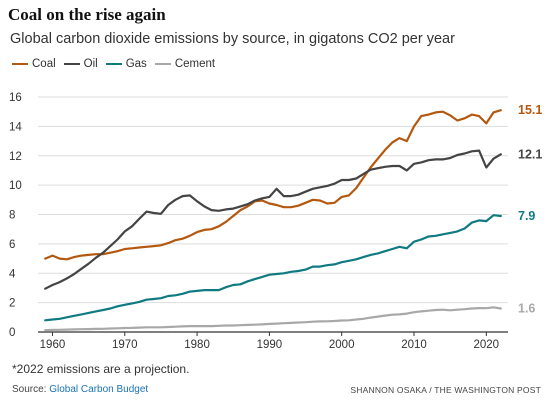 Image resolution: width=553 pixels, height=408 pixels. Describe the element at coordinates (44, 64) in the screenshot. I see `legend-label-coal: Coal` at that location.